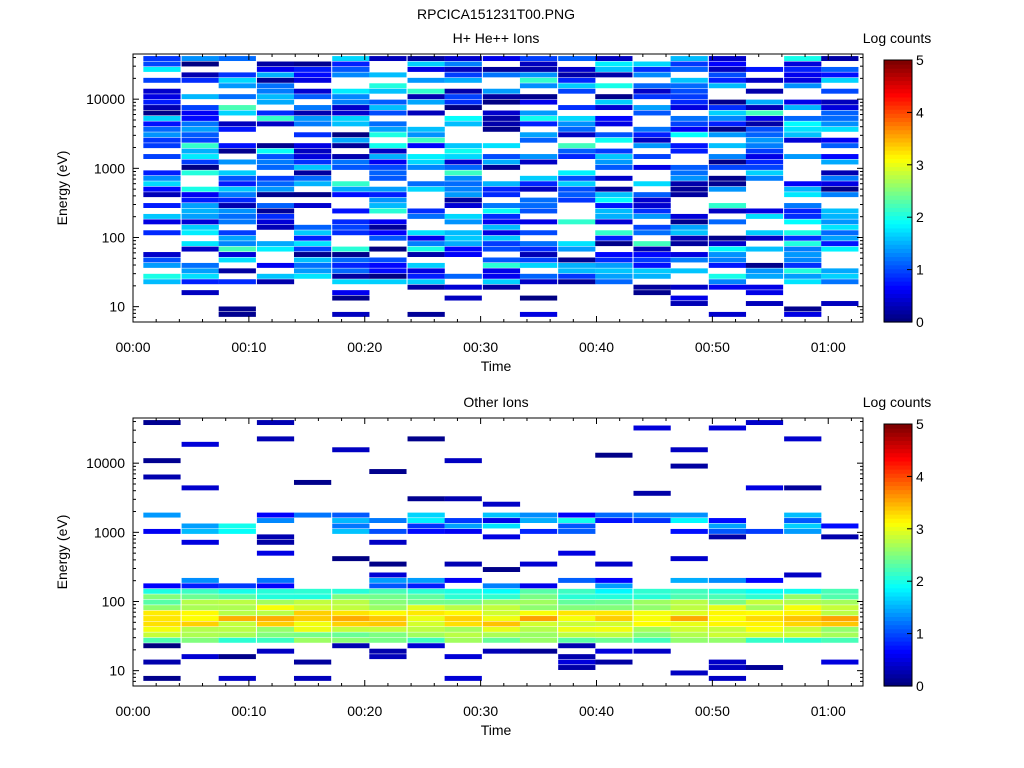 Image resolution: width=1024 pixels, height=768 pixels. What do you see at coordinates (109, 168) in the screenshot?
I see `y-tick-label: 1000` at bounding box center [109, 168].